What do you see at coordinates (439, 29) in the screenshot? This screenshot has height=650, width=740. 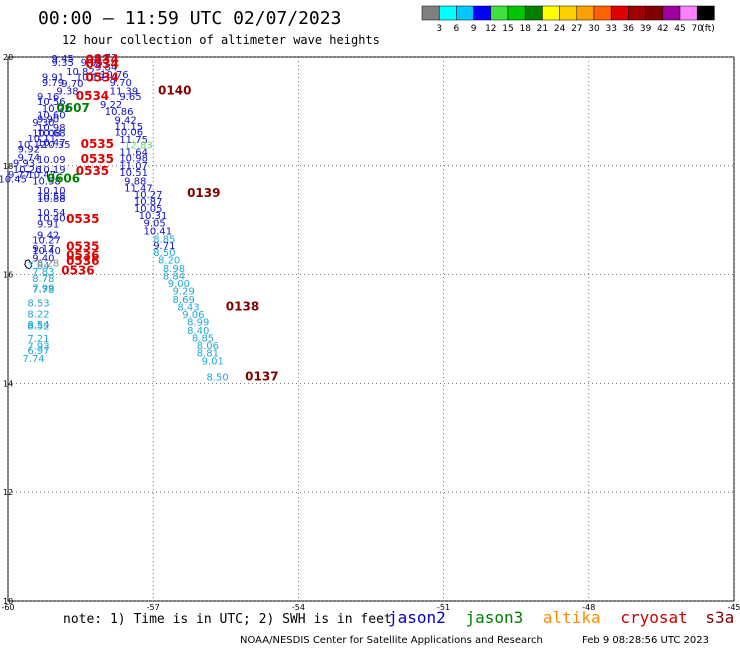 I see `colorbar-label: 3` at bounding box center [439, 29].